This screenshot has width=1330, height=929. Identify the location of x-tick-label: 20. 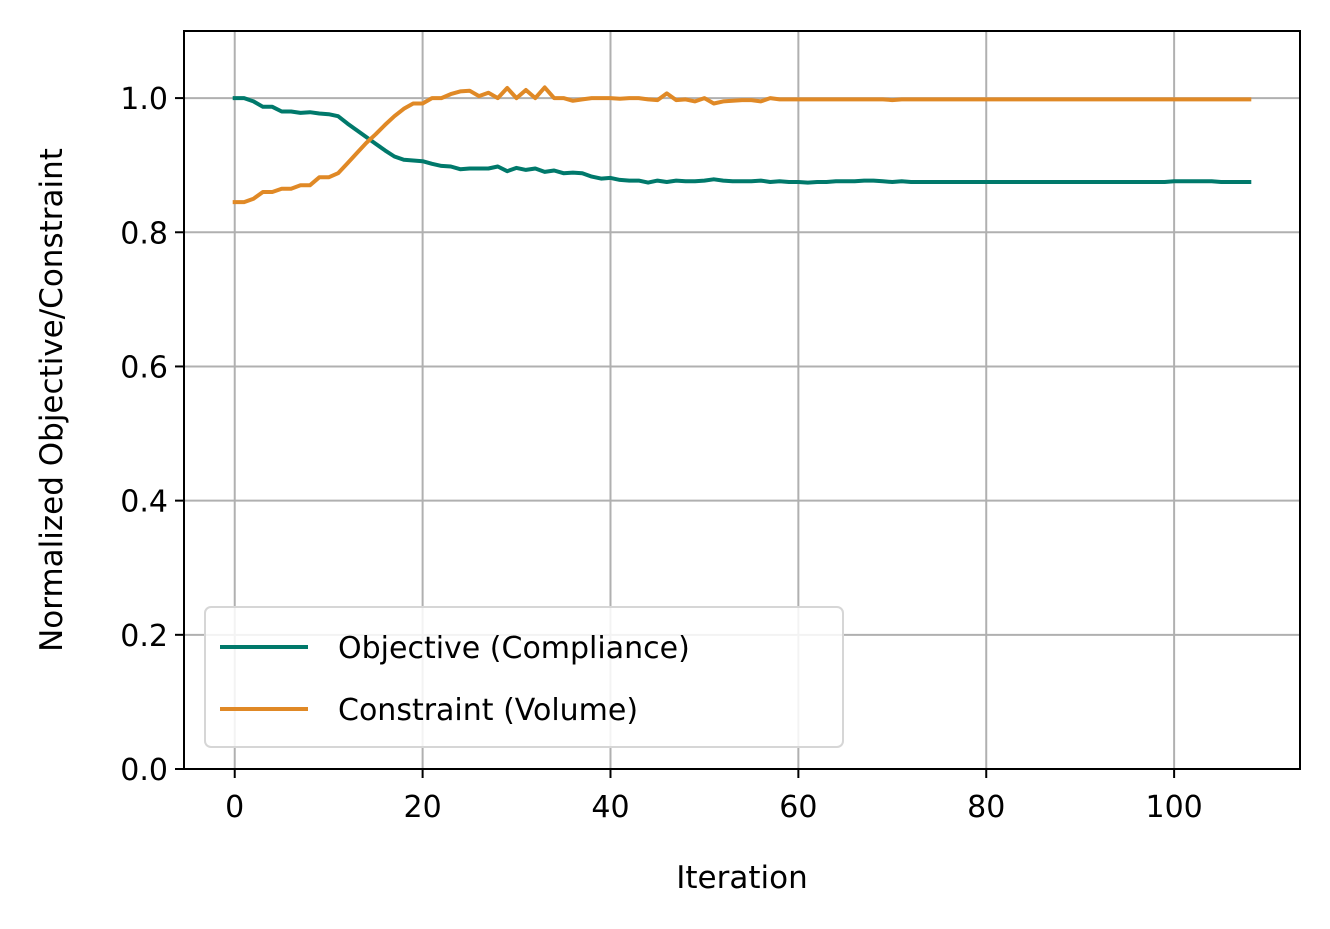
(423, 807).